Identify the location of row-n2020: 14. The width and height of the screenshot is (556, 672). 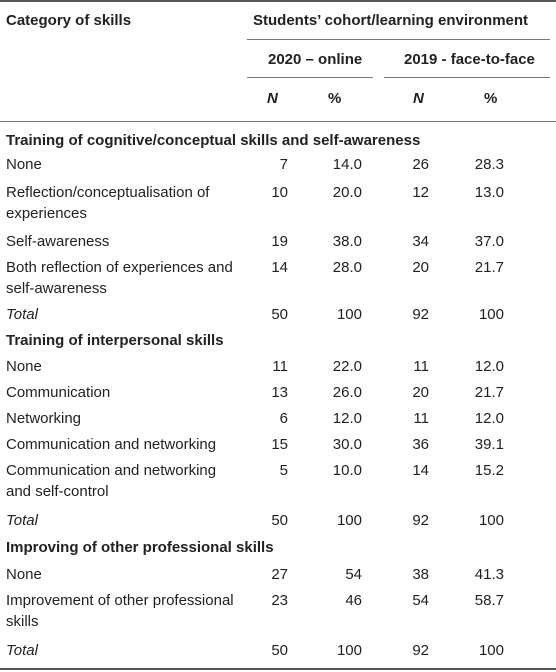
(279, 267).